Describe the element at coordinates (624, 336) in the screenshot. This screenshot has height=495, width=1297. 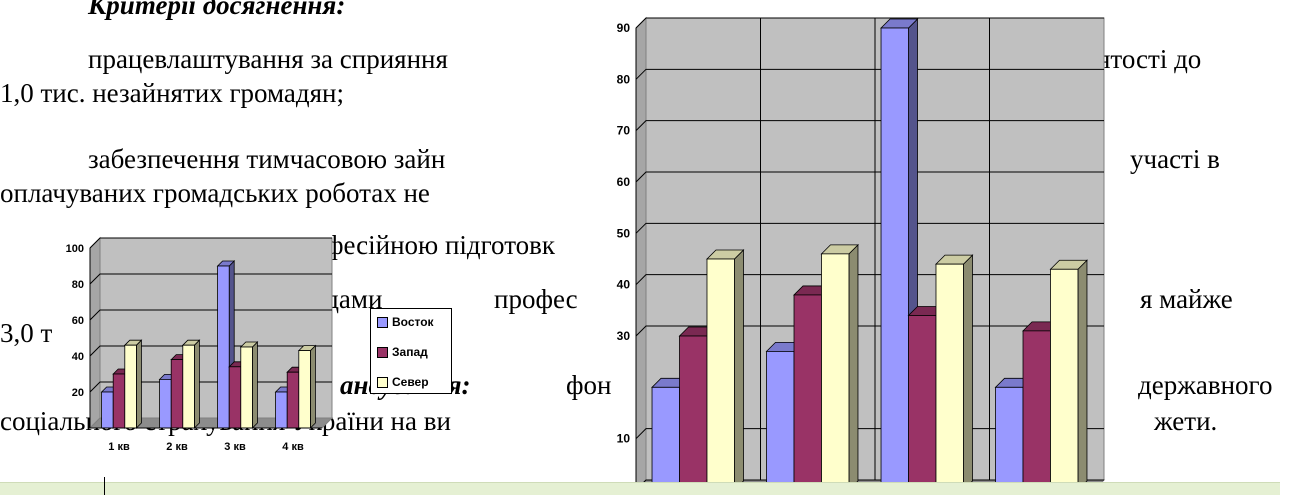
I see `y-tick-label: 30` at that location.